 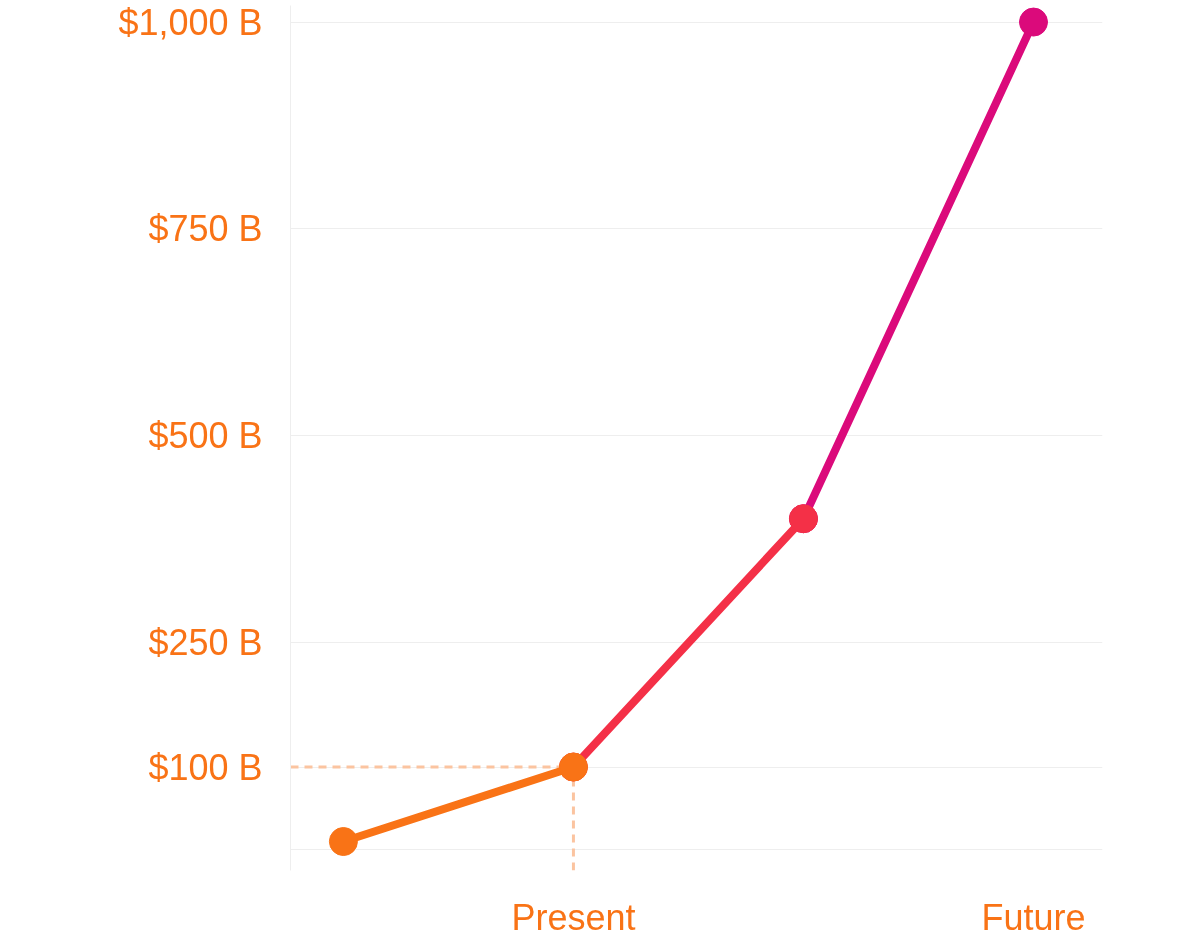 I want to click on x-tick-label: Present, so click(x=573, y=917).